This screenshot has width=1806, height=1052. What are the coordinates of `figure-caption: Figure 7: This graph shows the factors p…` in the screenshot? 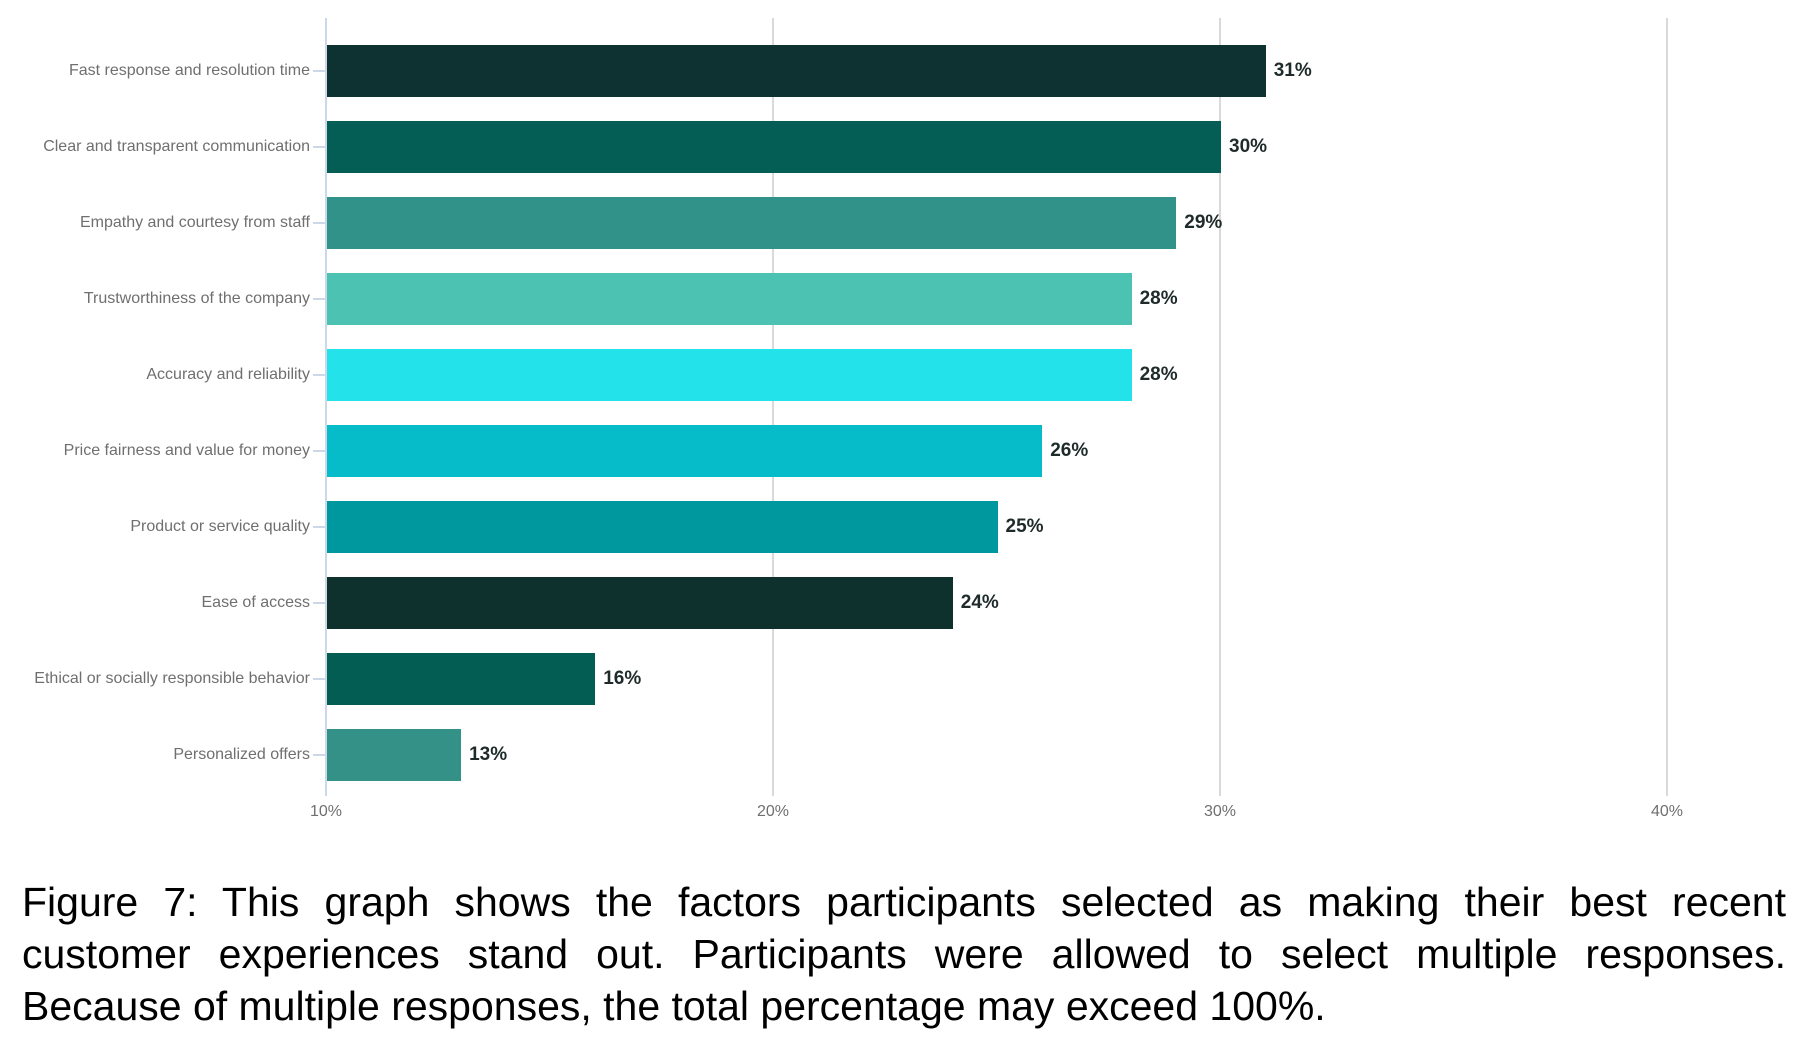 It's located at (904, 954).